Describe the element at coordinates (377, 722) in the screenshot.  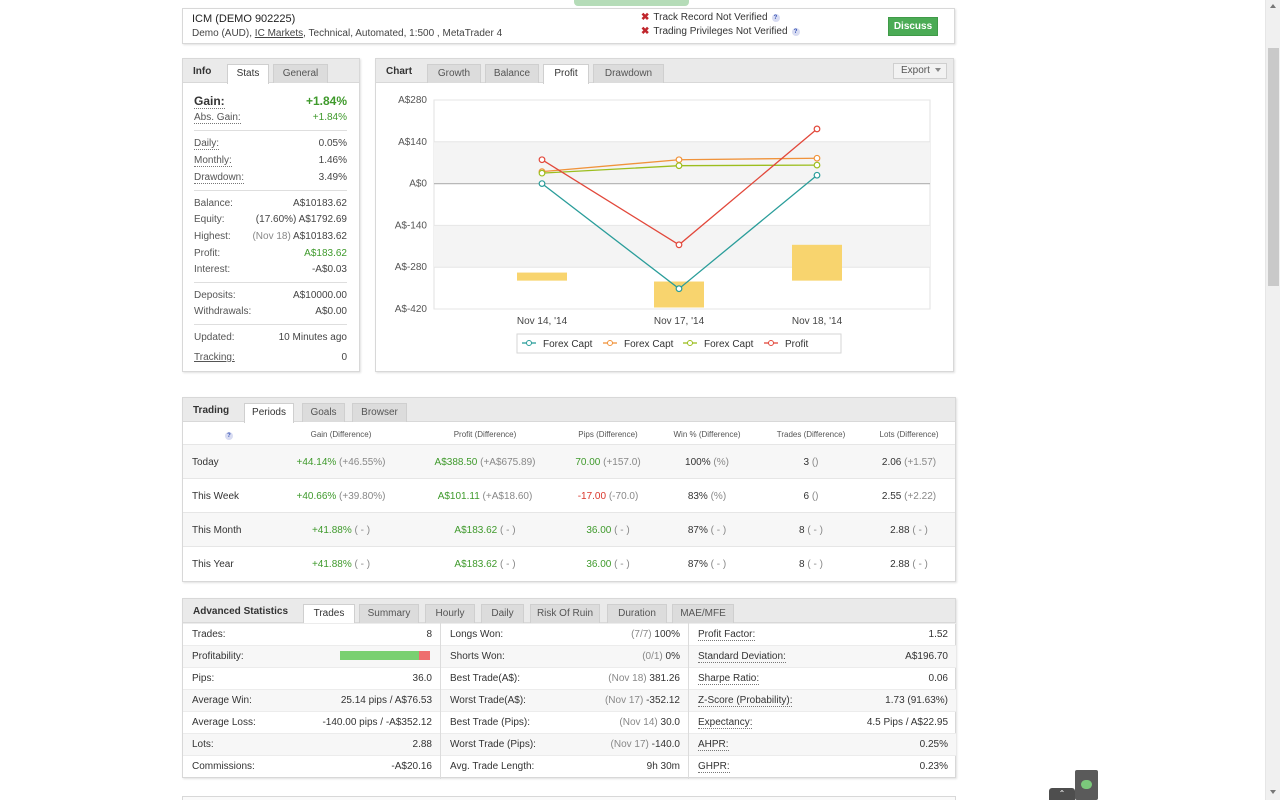
I see `stat-amount: -140.00 pips / -A$352.12` at that location.